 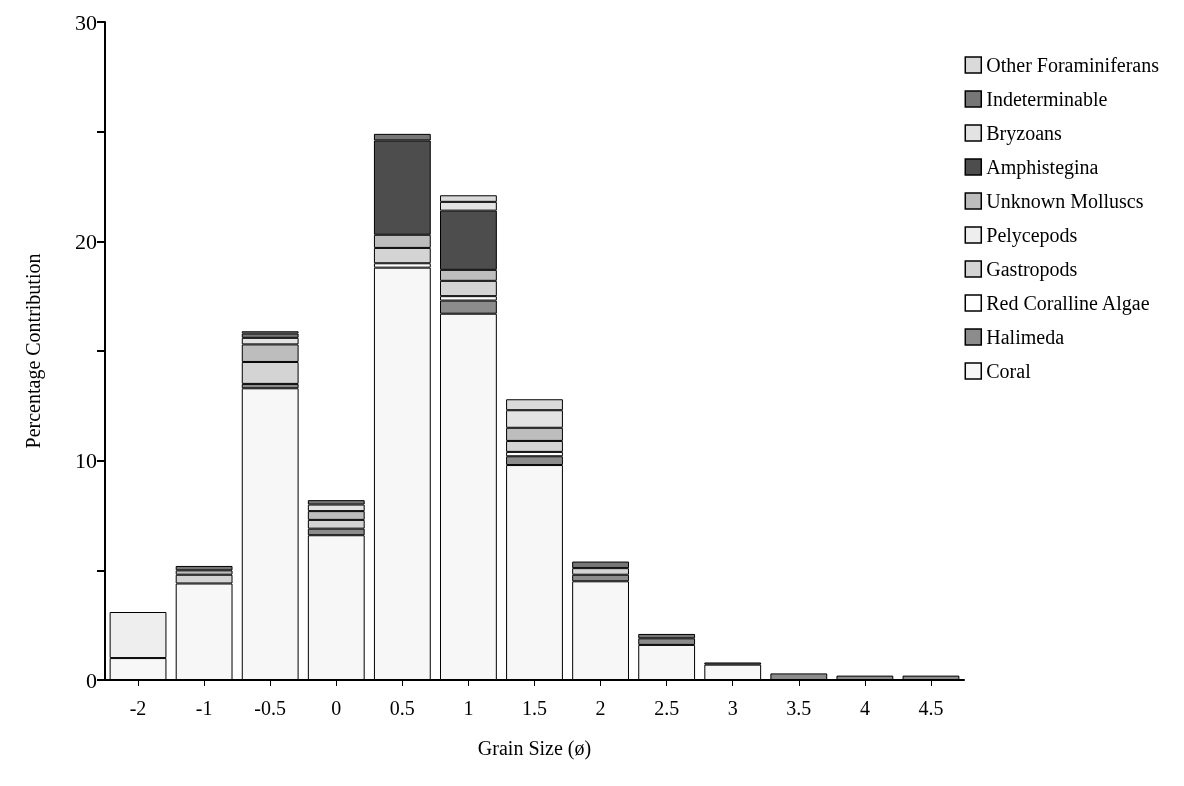 What do you see at coordinates (534, 708) in the screenshot?
I see `x-tick-label: 1.5` at bounding box center [534, 708].